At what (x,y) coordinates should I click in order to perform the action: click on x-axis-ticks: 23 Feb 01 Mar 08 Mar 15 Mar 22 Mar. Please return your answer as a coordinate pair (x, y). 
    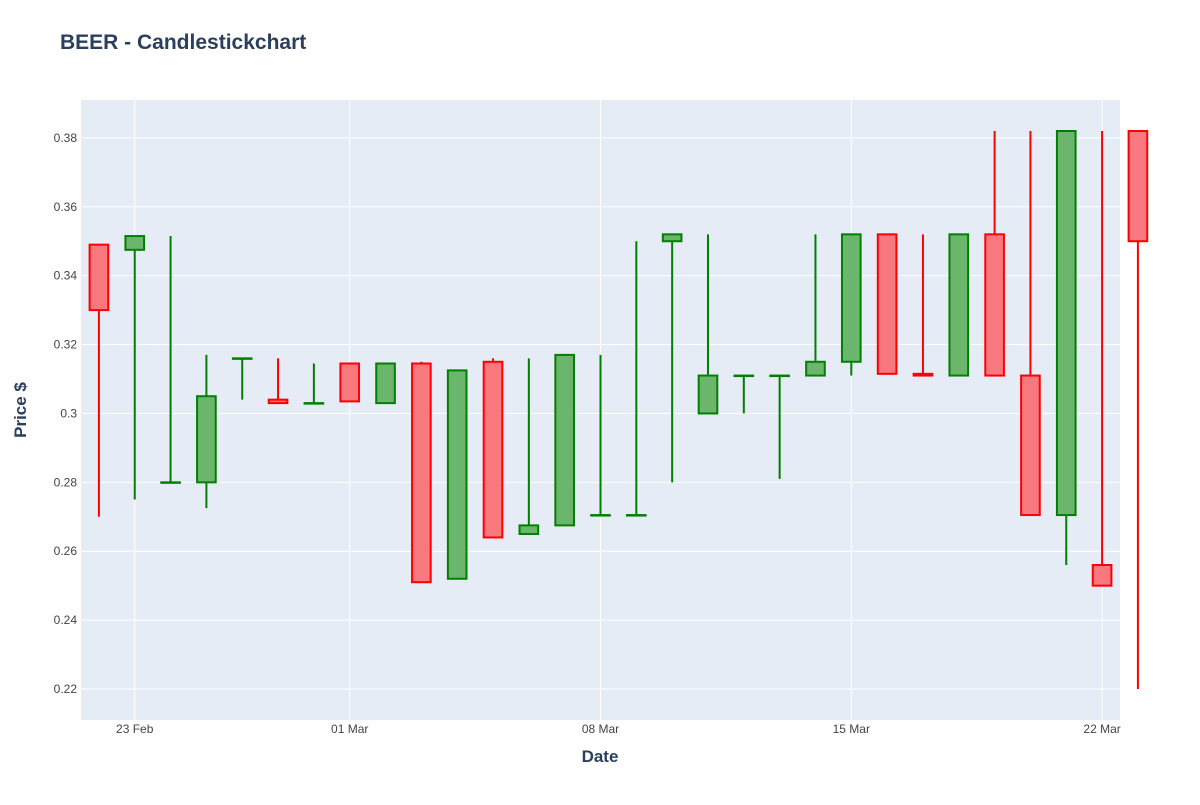
    Looking at the image, I should click on (618, 729).